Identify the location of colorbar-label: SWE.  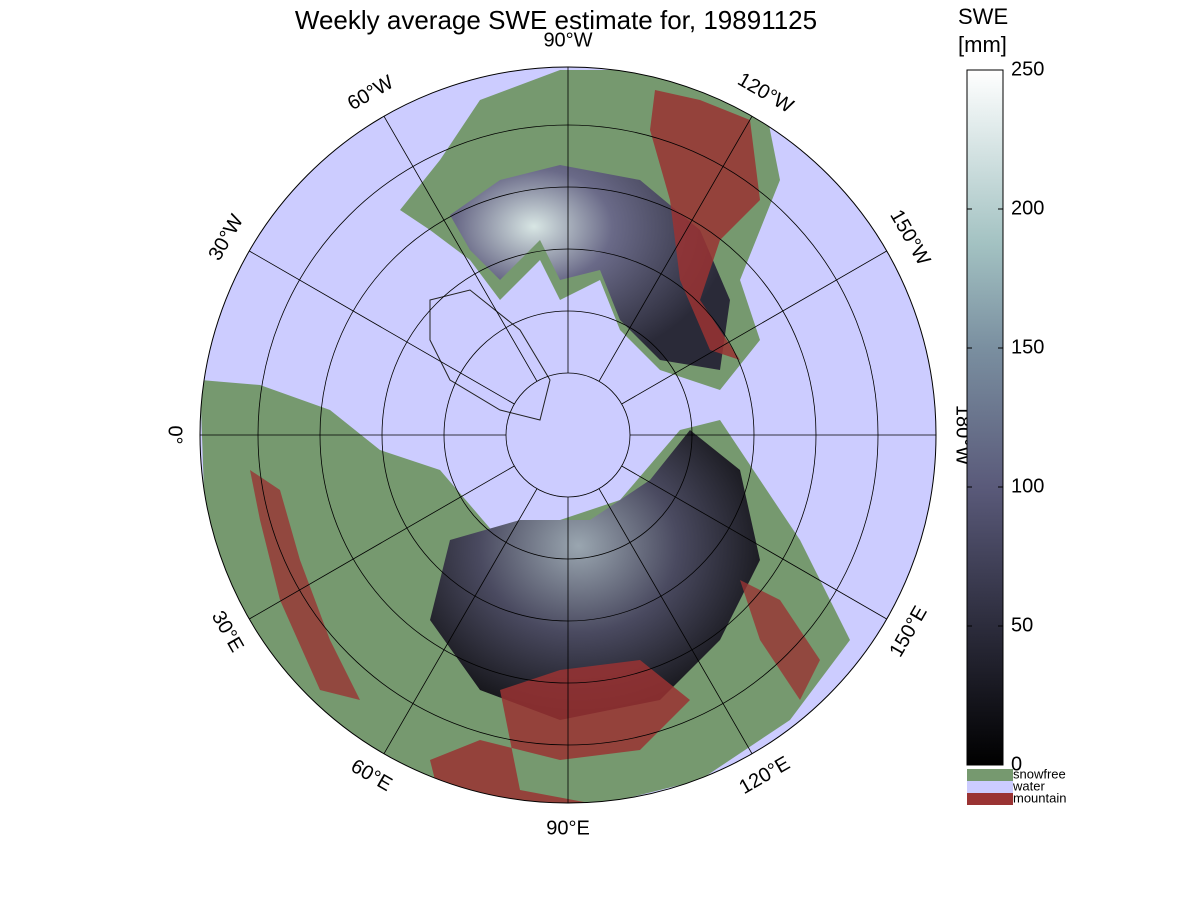
(983, 16).